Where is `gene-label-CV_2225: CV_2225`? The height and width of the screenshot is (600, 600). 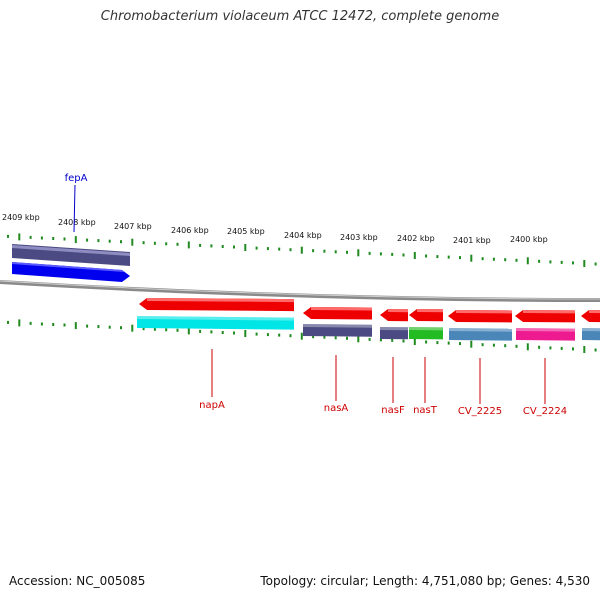
gene-label-CV_2225: CV_2225 is located at coordinates (480, 411).